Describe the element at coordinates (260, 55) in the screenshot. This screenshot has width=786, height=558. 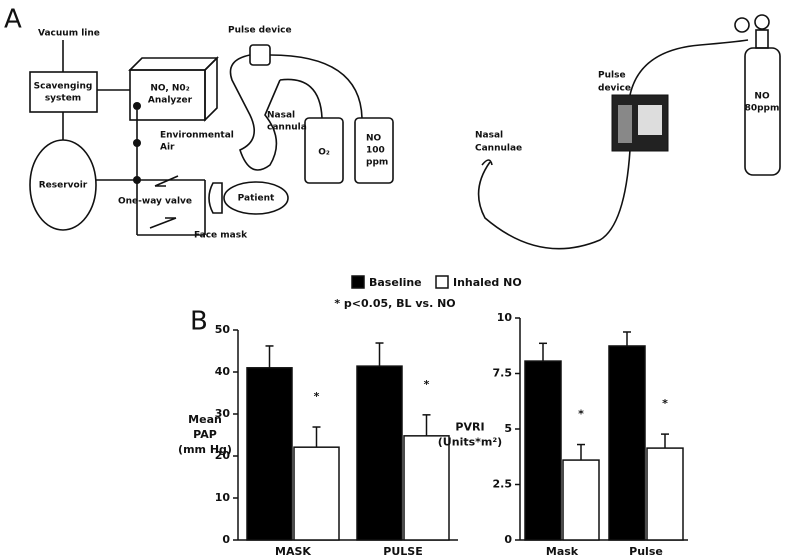
I see `pulse-device` at that location.